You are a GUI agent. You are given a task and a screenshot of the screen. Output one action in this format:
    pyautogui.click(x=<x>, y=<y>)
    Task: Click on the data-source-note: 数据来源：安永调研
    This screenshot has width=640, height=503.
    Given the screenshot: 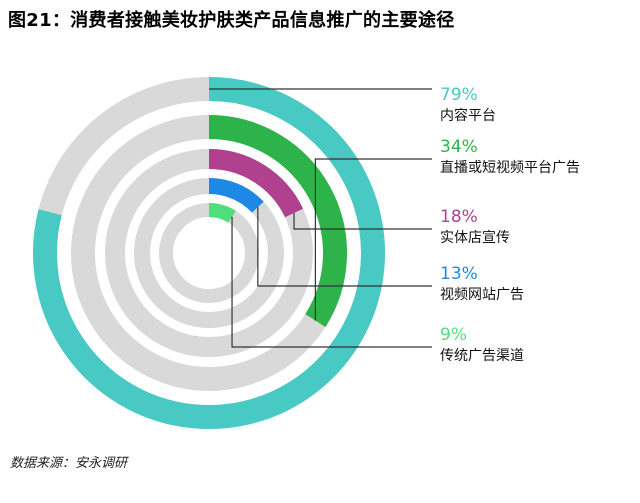 What is the action you would take?
    pyautogui.click(x=69, y=463)
    